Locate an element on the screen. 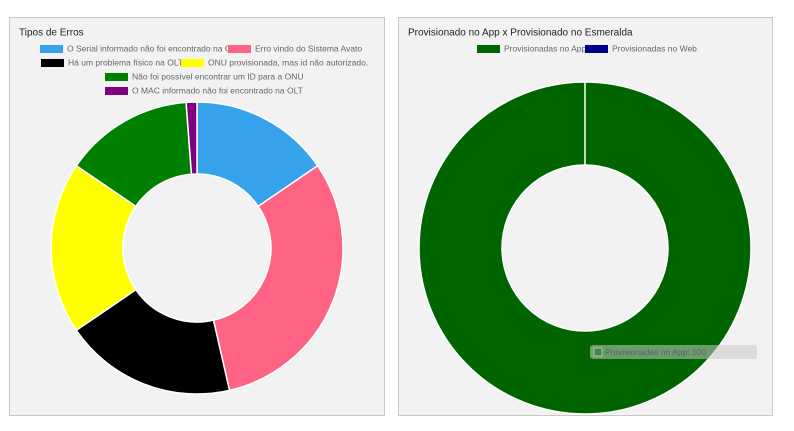 The width and height of the screenshot is (794, 431). tooltip-swatch is located at coordinates (598, 352).